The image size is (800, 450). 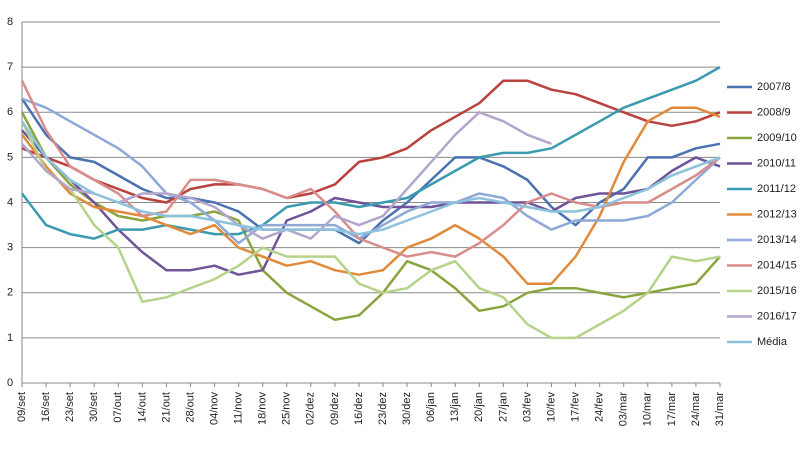 What do you see at coordinates (10, 202) in the screenshot?
I see `y-tick-label: 4` at bounding box center [10, 202].